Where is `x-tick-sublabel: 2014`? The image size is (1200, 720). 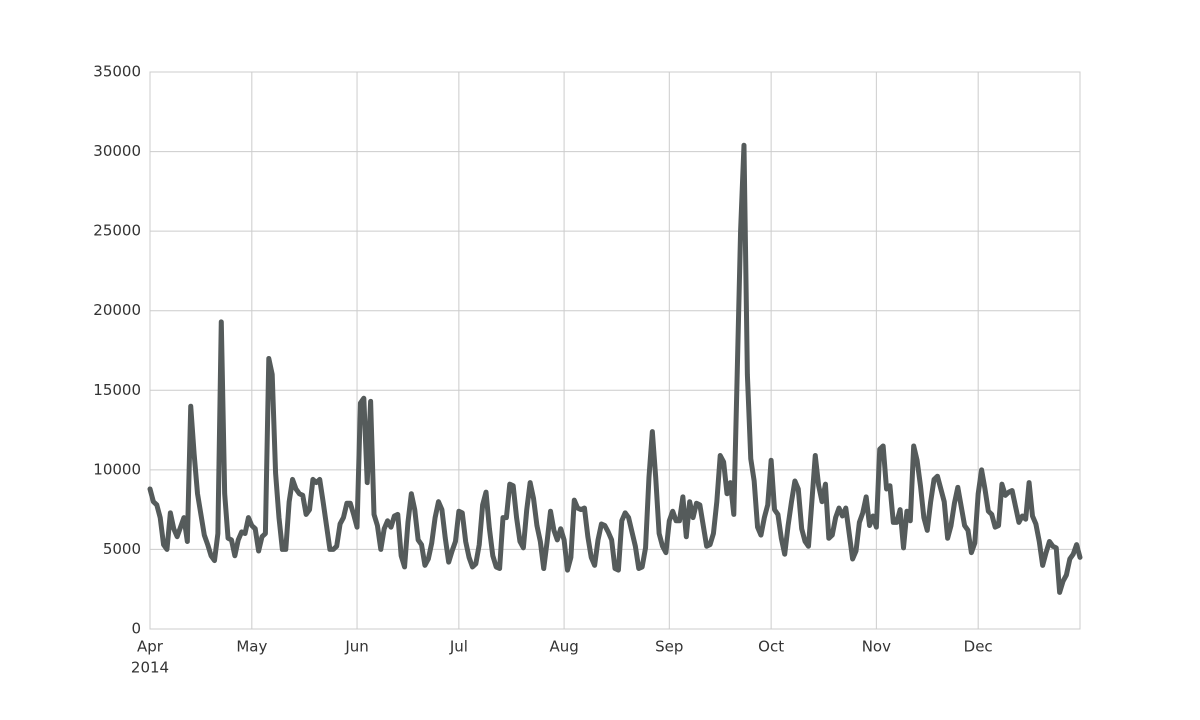 x-tick-sublabel: 2014 is located at coordinates (150, 668).